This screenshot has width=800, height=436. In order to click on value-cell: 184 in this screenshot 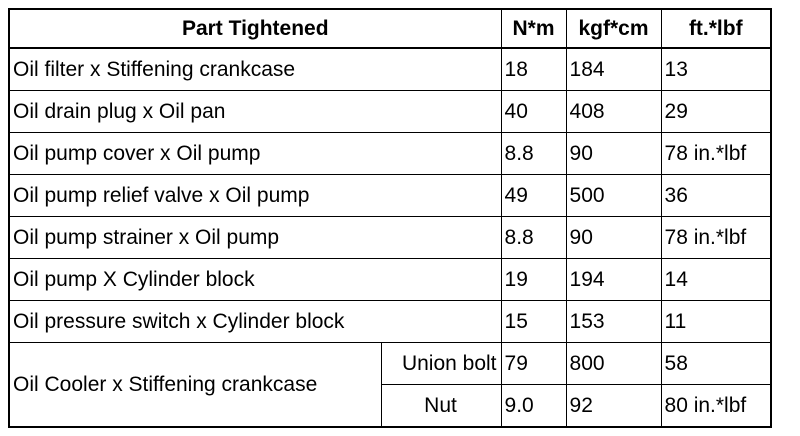, I will do `click(613, 69)`.